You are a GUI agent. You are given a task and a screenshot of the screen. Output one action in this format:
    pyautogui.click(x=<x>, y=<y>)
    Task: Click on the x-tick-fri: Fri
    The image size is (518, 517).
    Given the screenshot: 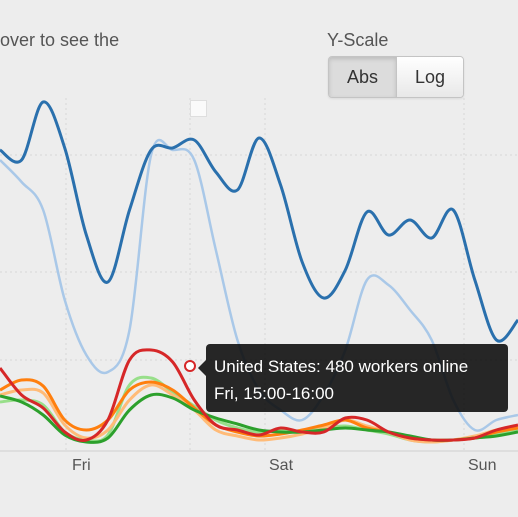 What is the action you would take?
    pyautogui.click(x=81, y=465)
    